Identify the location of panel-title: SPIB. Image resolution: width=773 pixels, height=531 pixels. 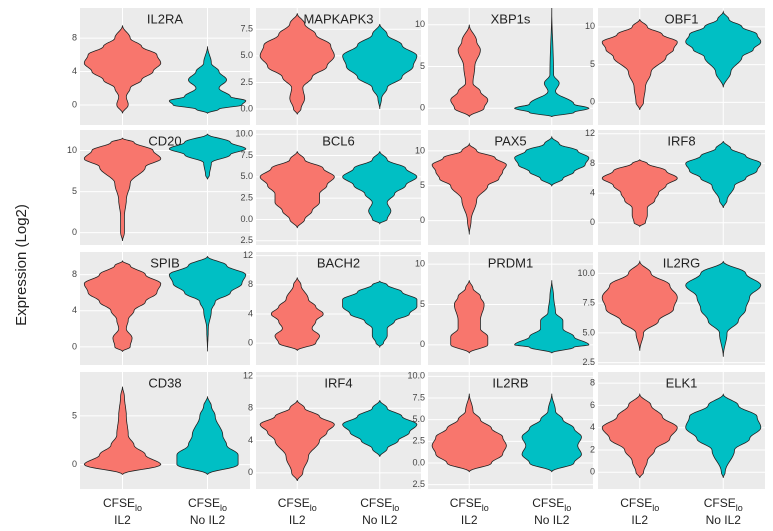
(165, 262).